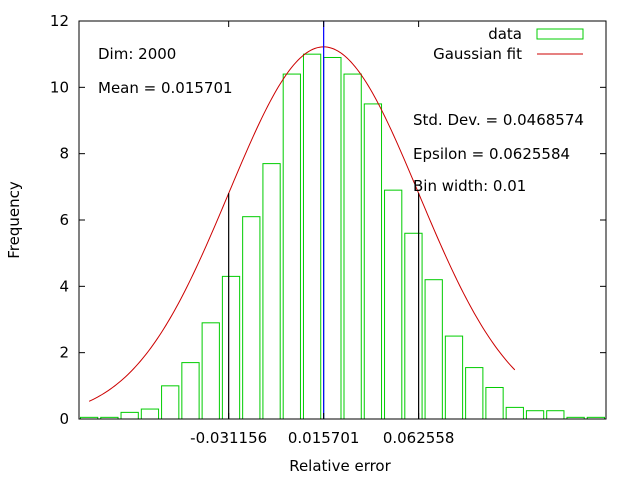 This screenshot has width=640, height=485. What do you see at coordinates (340, 466) in the screenshot?
I see `x-axis-label: Relative error` at bounding box center [340, 466].